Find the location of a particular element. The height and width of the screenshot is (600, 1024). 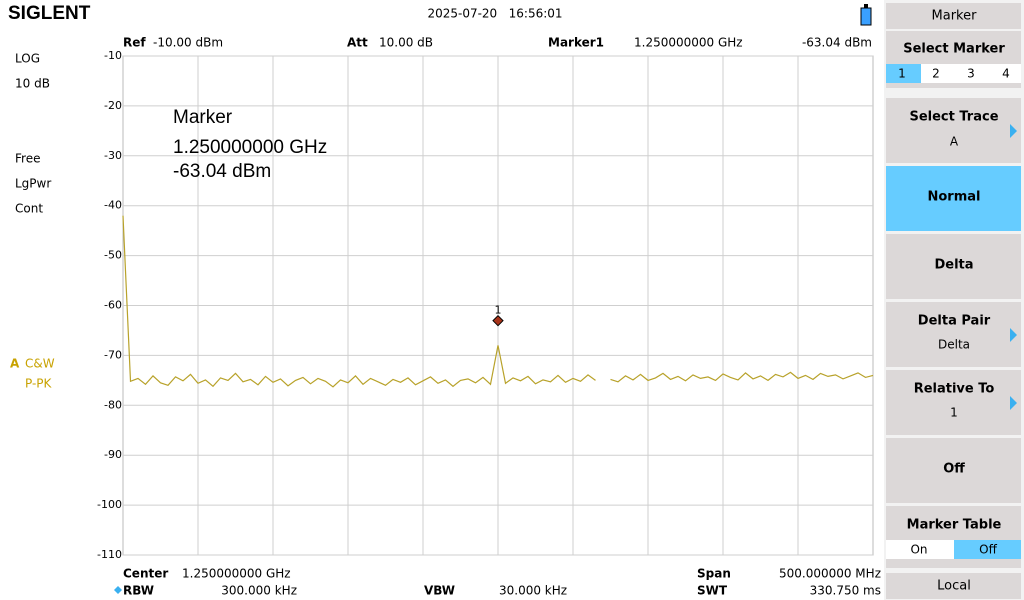

span-value: 500.000000 MHz is located at coordinates (830, 574).